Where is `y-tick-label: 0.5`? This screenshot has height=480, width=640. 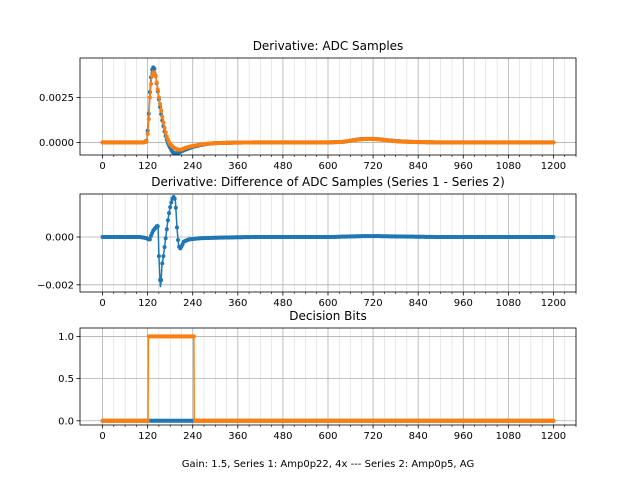
y-tick-label: 0.5 is located at coordinates (66, 379).